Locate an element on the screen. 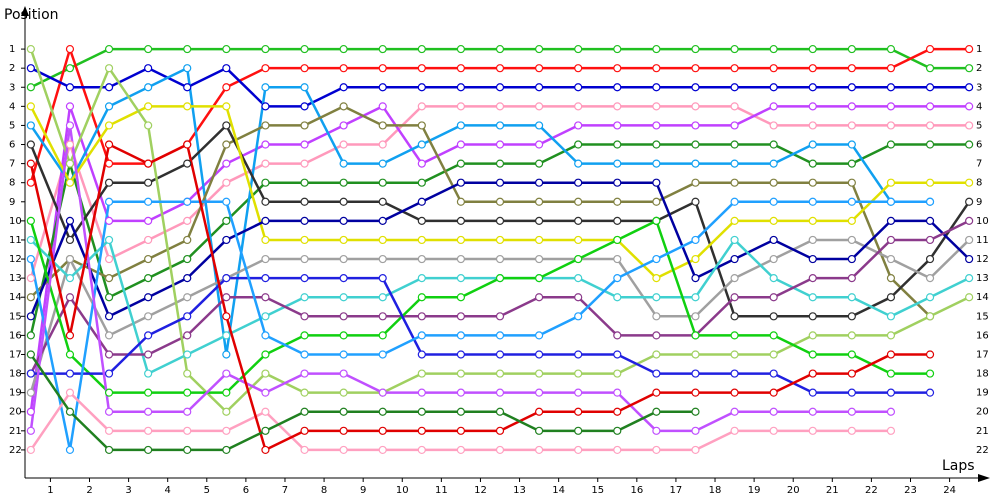 This screenshot has height=500, width=1000. x-tick-label: 19 is located at coordinates (754, 490).